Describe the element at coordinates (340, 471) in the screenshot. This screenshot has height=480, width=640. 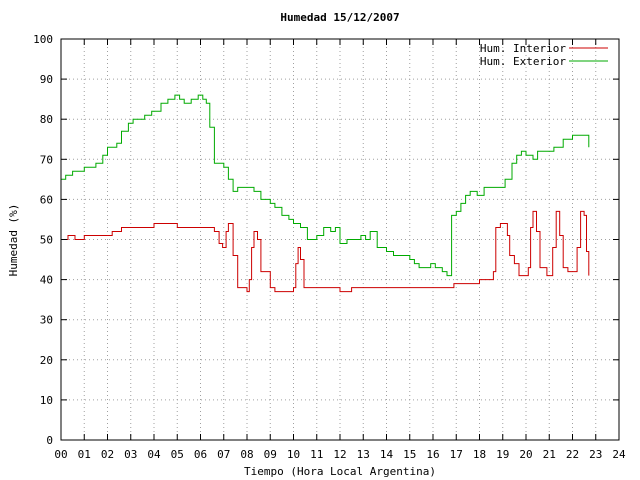
I see `x-axis-label: Tiempo (Hora Local Argentina)` at that location.